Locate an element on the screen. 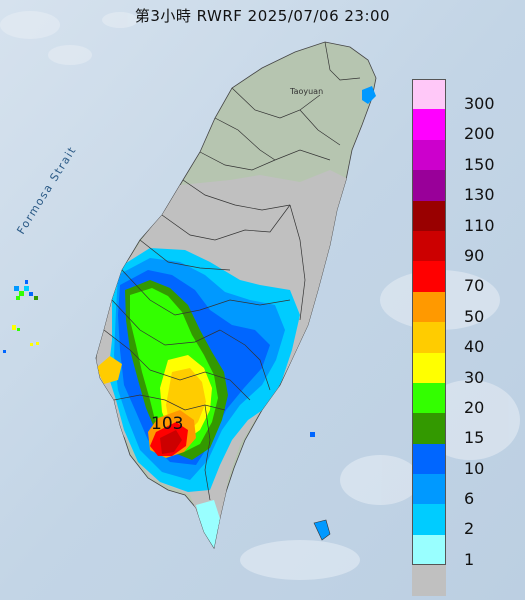  rain-2mm-south-tip is located at coordinates (209, 524).